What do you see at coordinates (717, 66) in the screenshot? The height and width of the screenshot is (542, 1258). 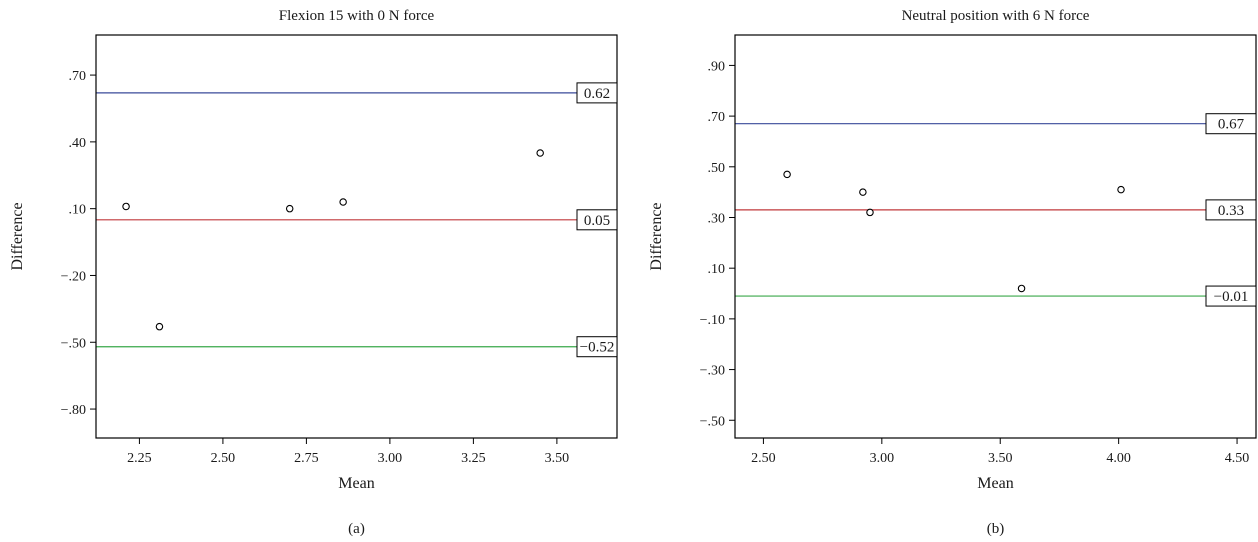 I see `y-tick-label: .90` at bounding box center [717, 66].